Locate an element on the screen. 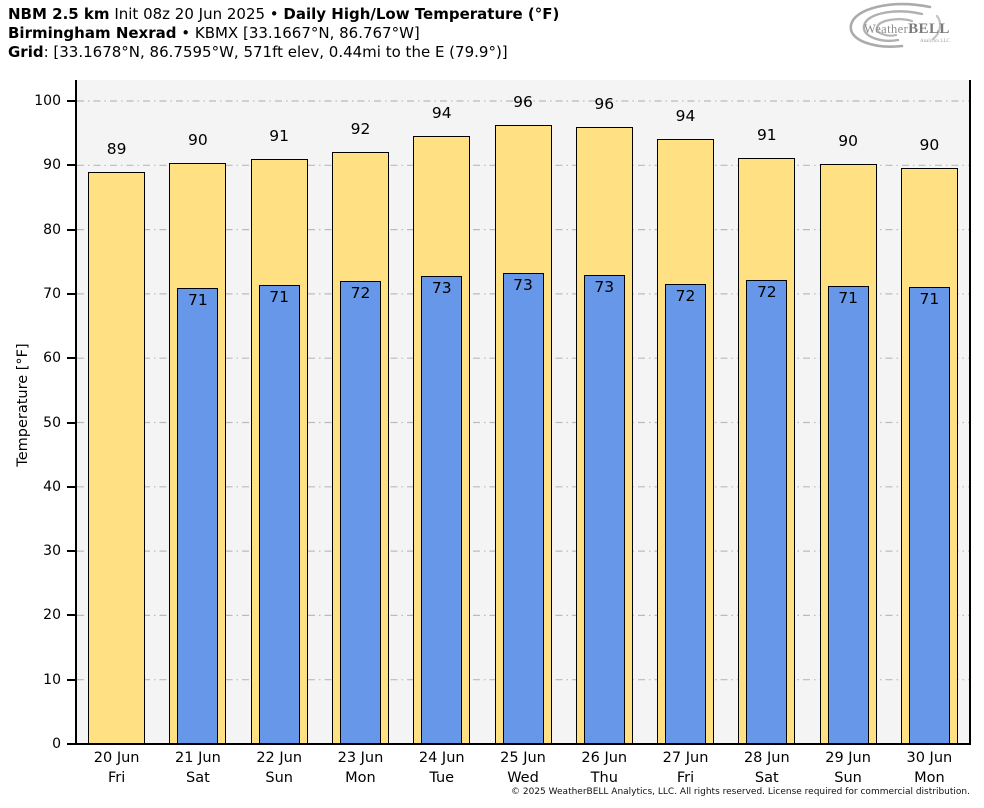 The height and width of the screenshot is (808, 984). x-label-date: 25 Jun is located at coordinates (523, 758).